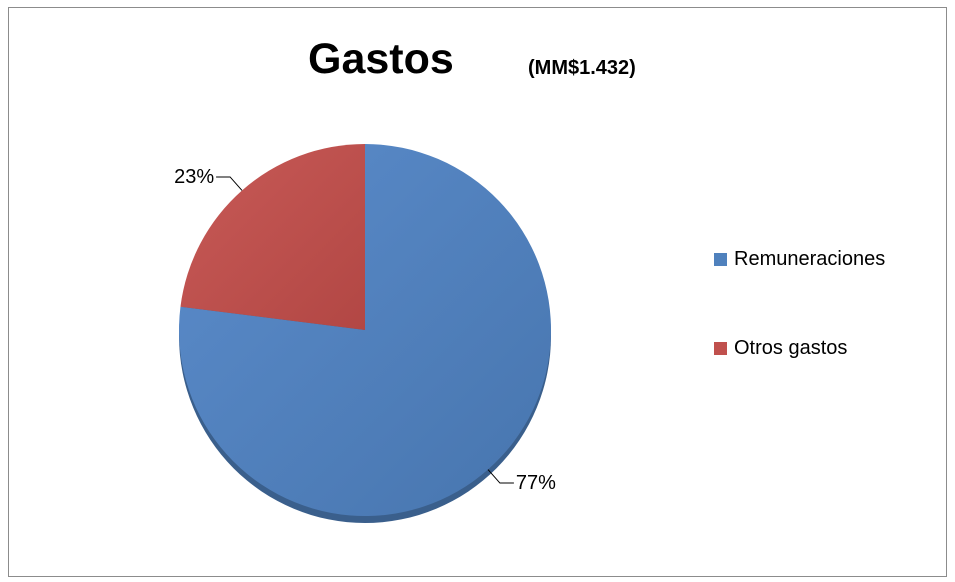 The width and height of the screenshot is (955, 582). I want to click on leader-line-otros-gastos, so click(229, 183).